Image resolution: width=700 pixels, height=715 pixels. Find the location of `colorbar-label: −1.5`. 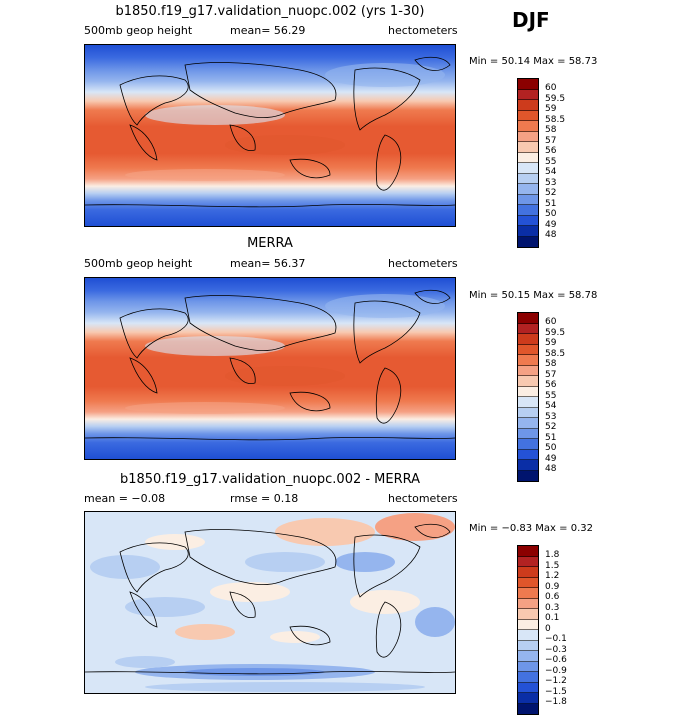

colorbar-label: −1.5 is located at coordinates (556, 691).